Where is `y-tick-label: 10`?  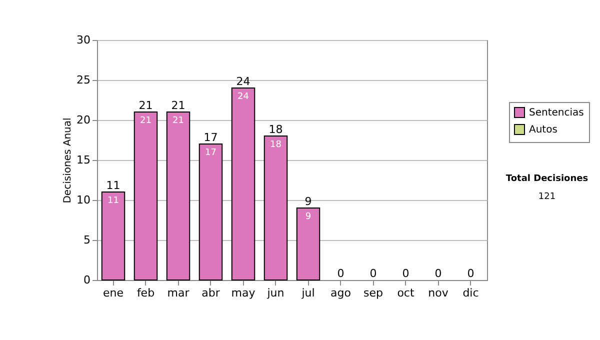
y-tick-label: 10 is located at coordinates (83, 200).